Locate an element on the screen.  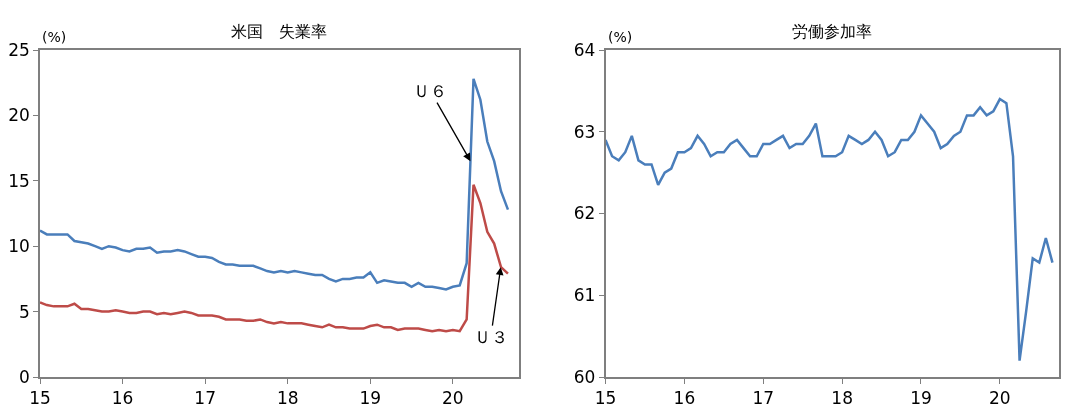
y-tick-label: 15 is located at coordinates (19, 180).